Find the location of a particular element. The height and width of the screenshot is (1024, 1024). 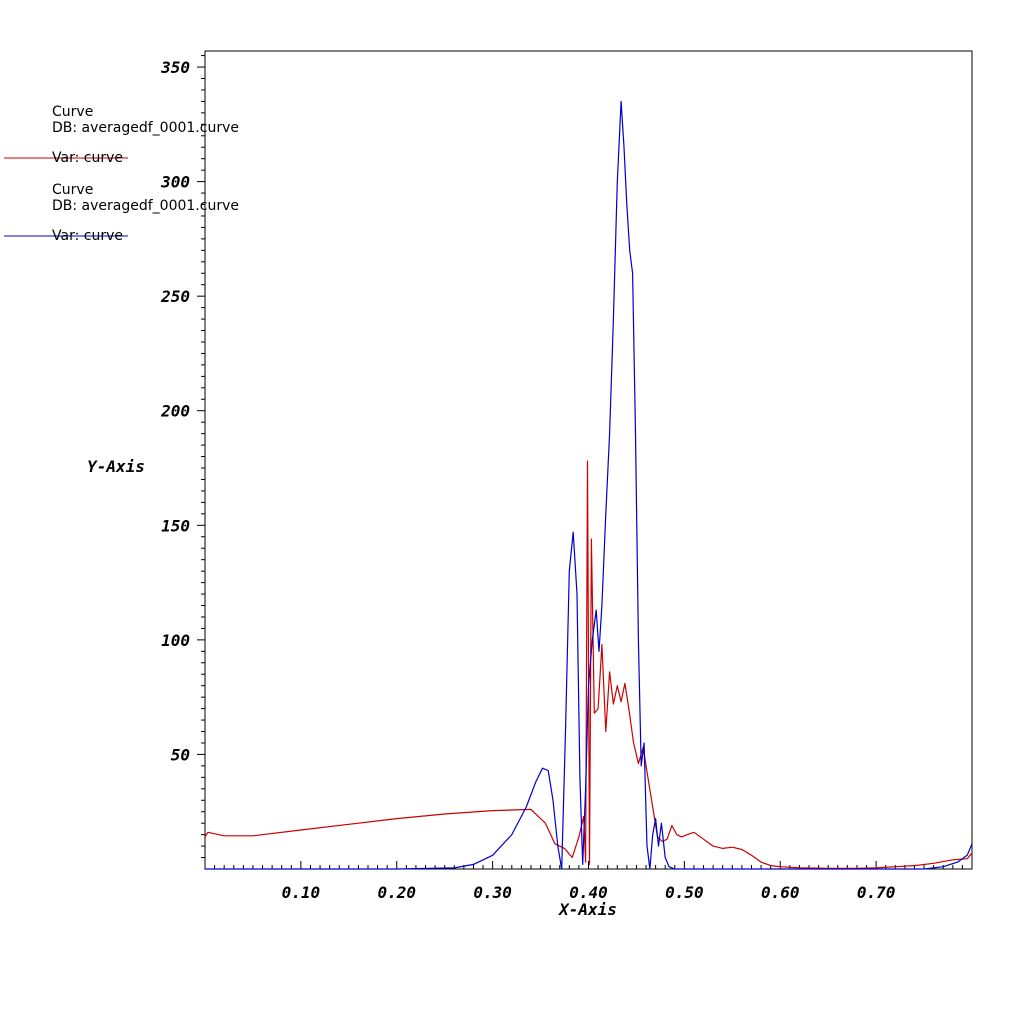

y-tick-label: 150 is located at coordinates (175, 525).